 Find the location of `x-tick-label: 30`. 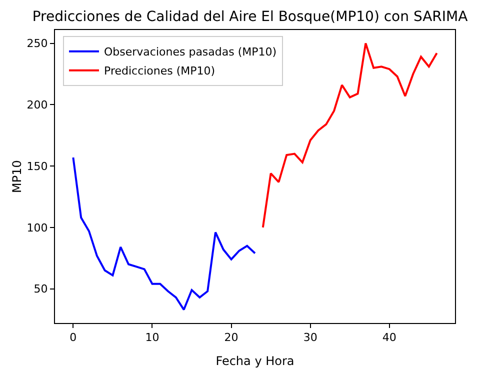

x-tick-label: 30 is located at coordinates (310, 337).